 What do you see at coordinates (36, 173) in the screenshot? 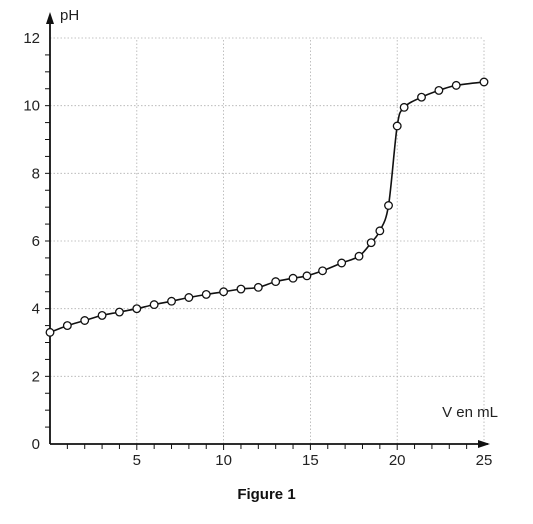
I see `y-tick-label: 8` at bounding box center [36, 173].